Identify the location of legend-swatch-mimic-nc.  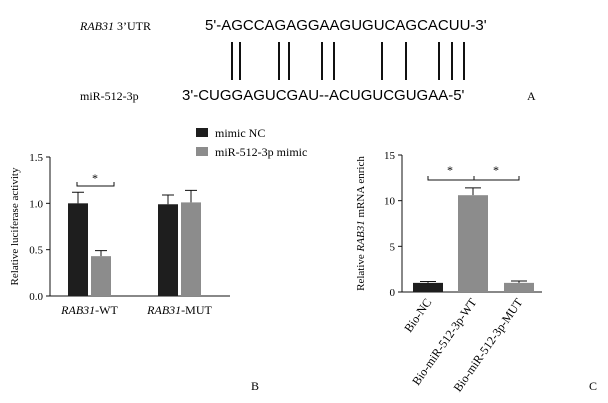
(202, 132).